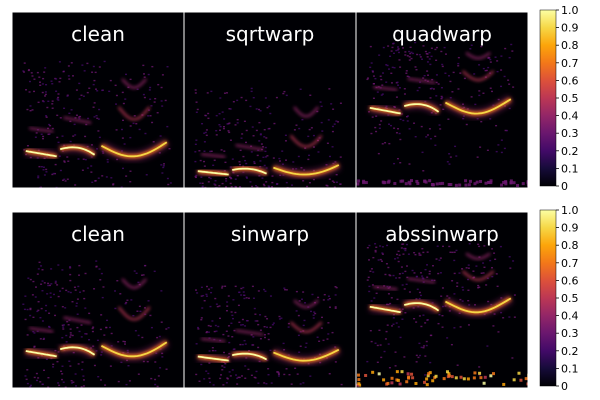  What do you see at coordinates (570, 80) in the screenshot?
I see `colorbar-tick-label: 0.6` at bounding box center [570, 80].